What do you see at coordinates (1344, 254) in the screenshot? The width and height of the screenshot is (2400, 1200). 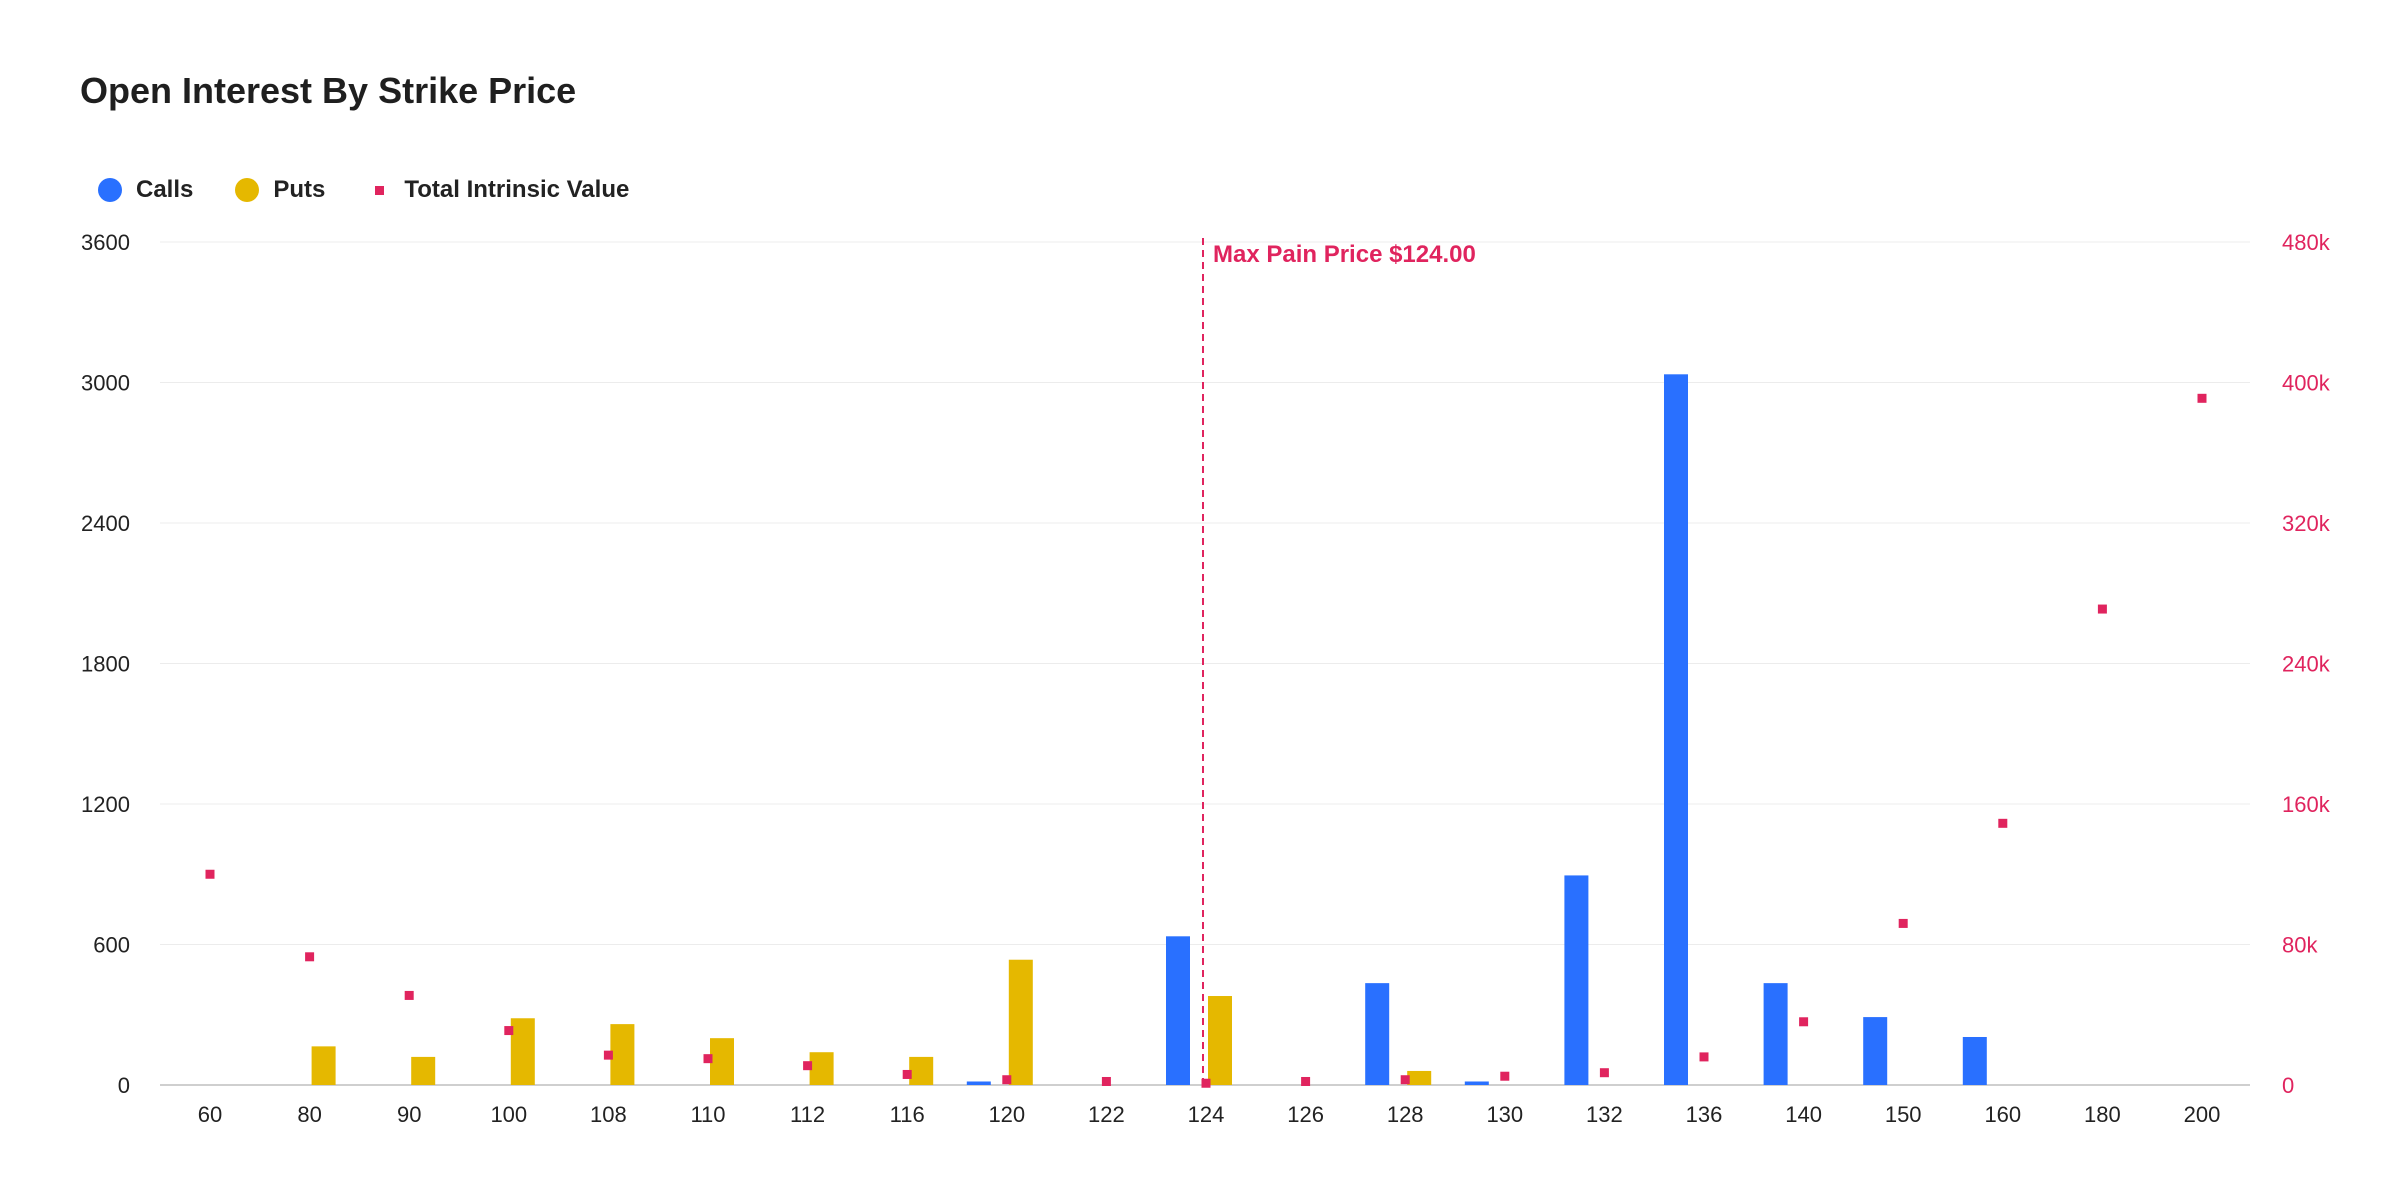 I see `max-pain-label: Max Pain Price $124.00` at bounding box center [1344, 254].